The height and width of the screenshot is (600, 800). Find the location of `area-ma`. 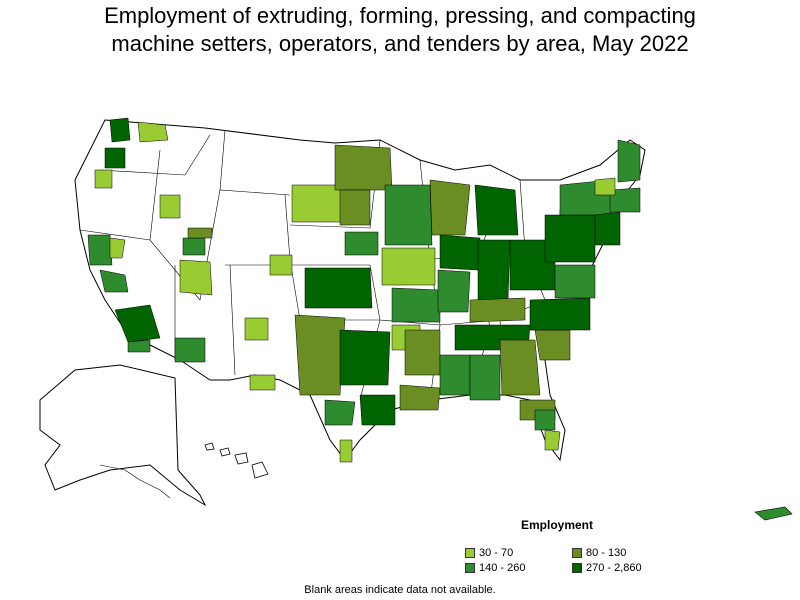

area-ma is located at coordinates (625, 200).